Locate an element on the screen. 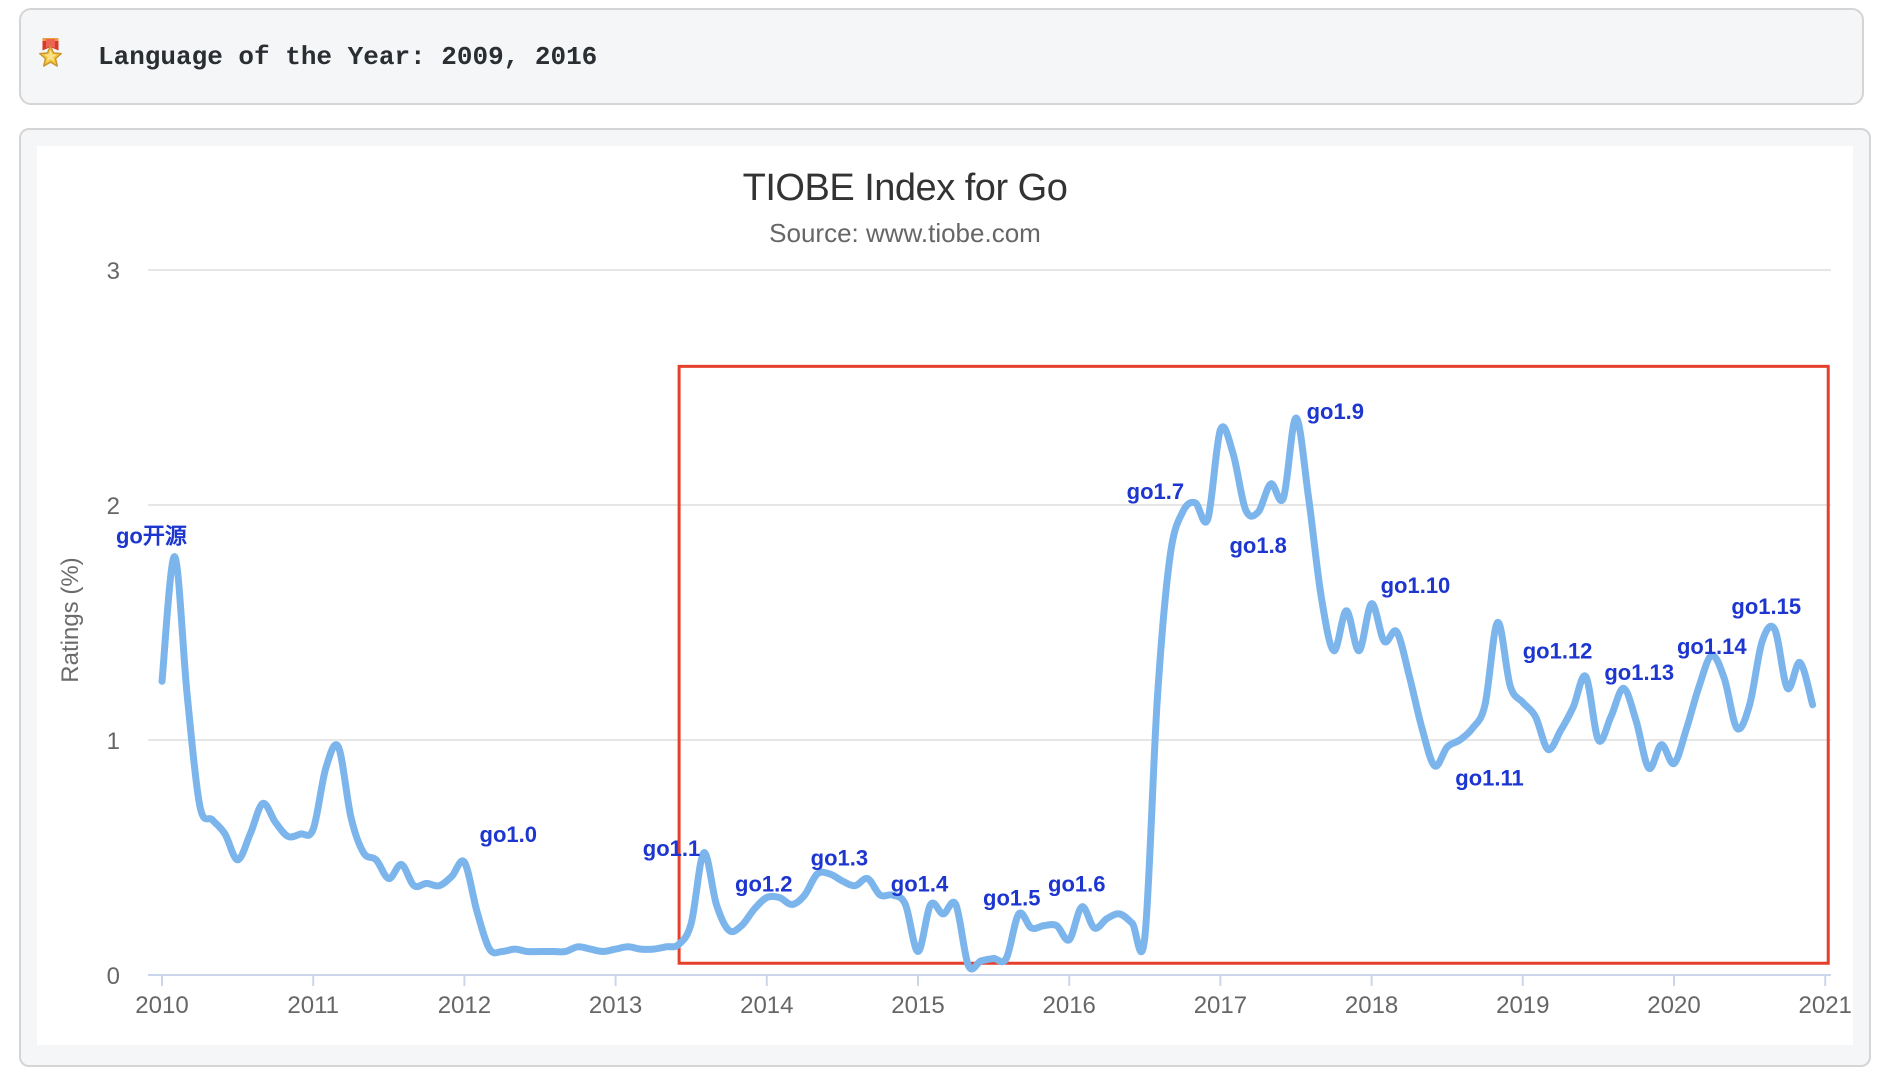  x-tick-label-2017: 2017 is located at coordinates (1220, 1005).